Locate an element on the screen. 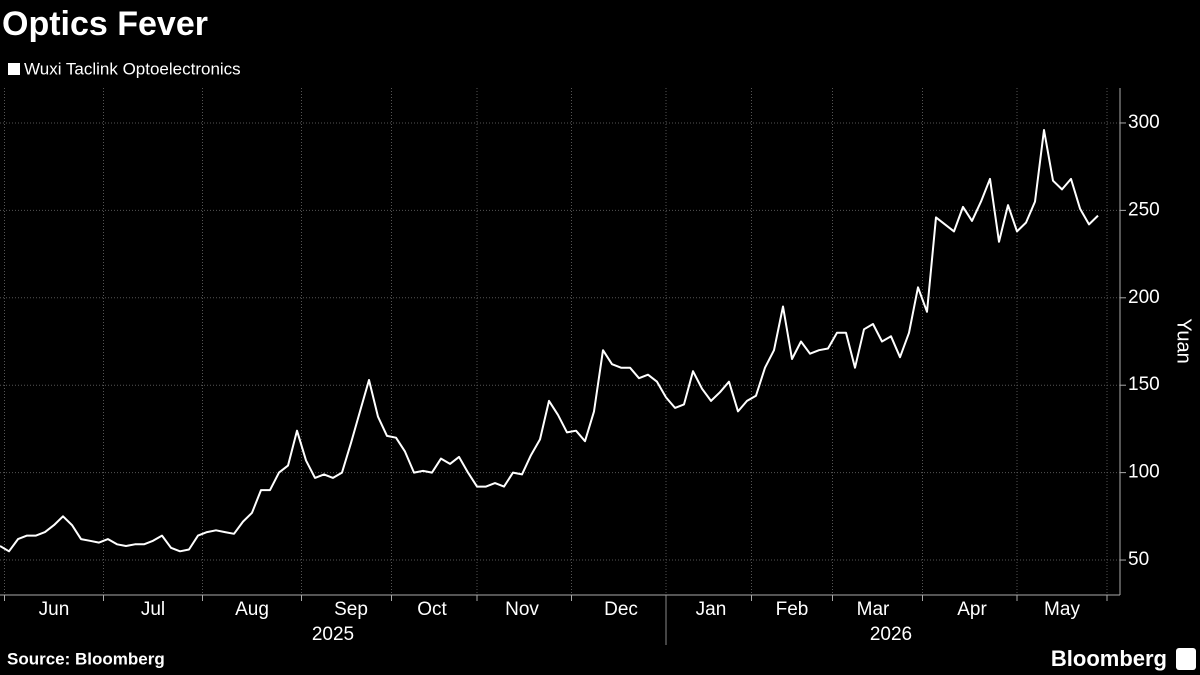 Image resolution: width=1200 pixels, height=675 pixels. y-tick-label: 50 is located at coordinates (1138, 559).